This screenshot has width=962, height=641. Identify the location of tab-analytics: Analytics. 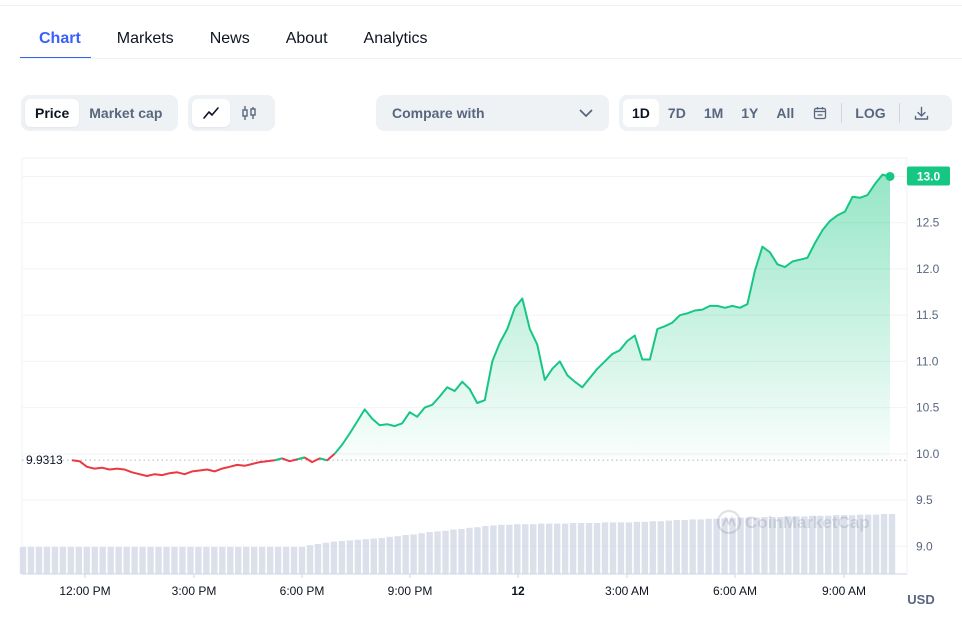
(395, 38).